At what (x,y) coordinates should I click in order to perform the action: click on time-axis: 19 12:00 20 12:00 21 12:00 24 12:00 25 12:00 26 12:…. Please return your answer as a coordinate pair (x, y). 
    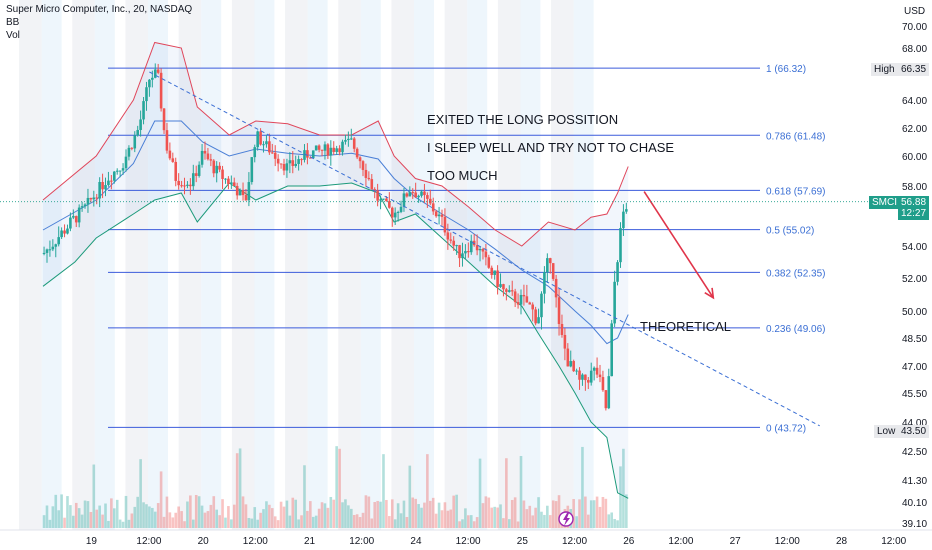
    Looking at the image, I should click on (466, 538).